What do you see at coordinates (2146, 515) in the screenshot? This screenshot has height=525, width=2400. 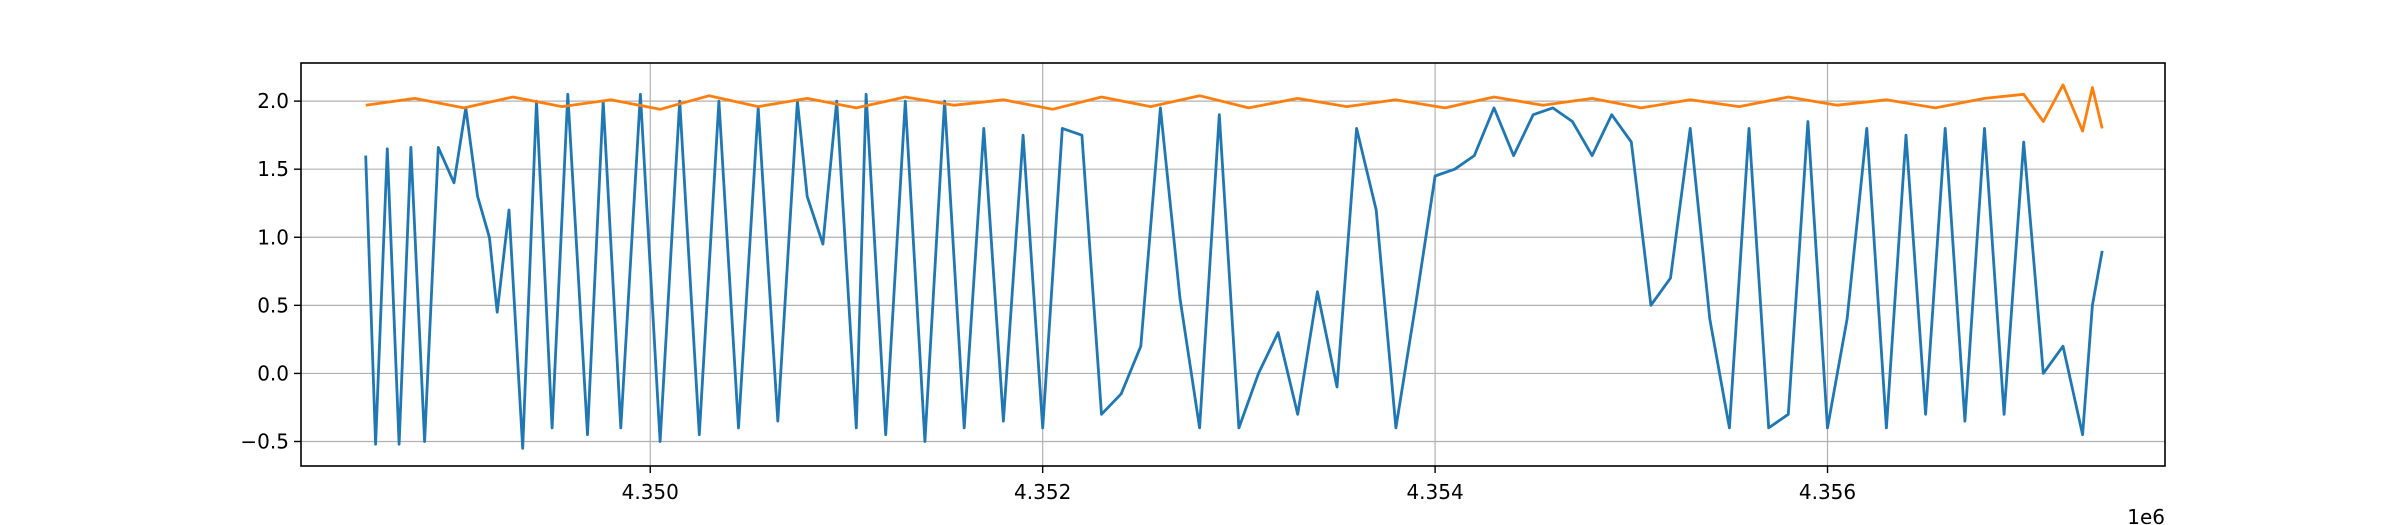 I see `x-offset-label: 1e6` at bounding box center [2146, 515].